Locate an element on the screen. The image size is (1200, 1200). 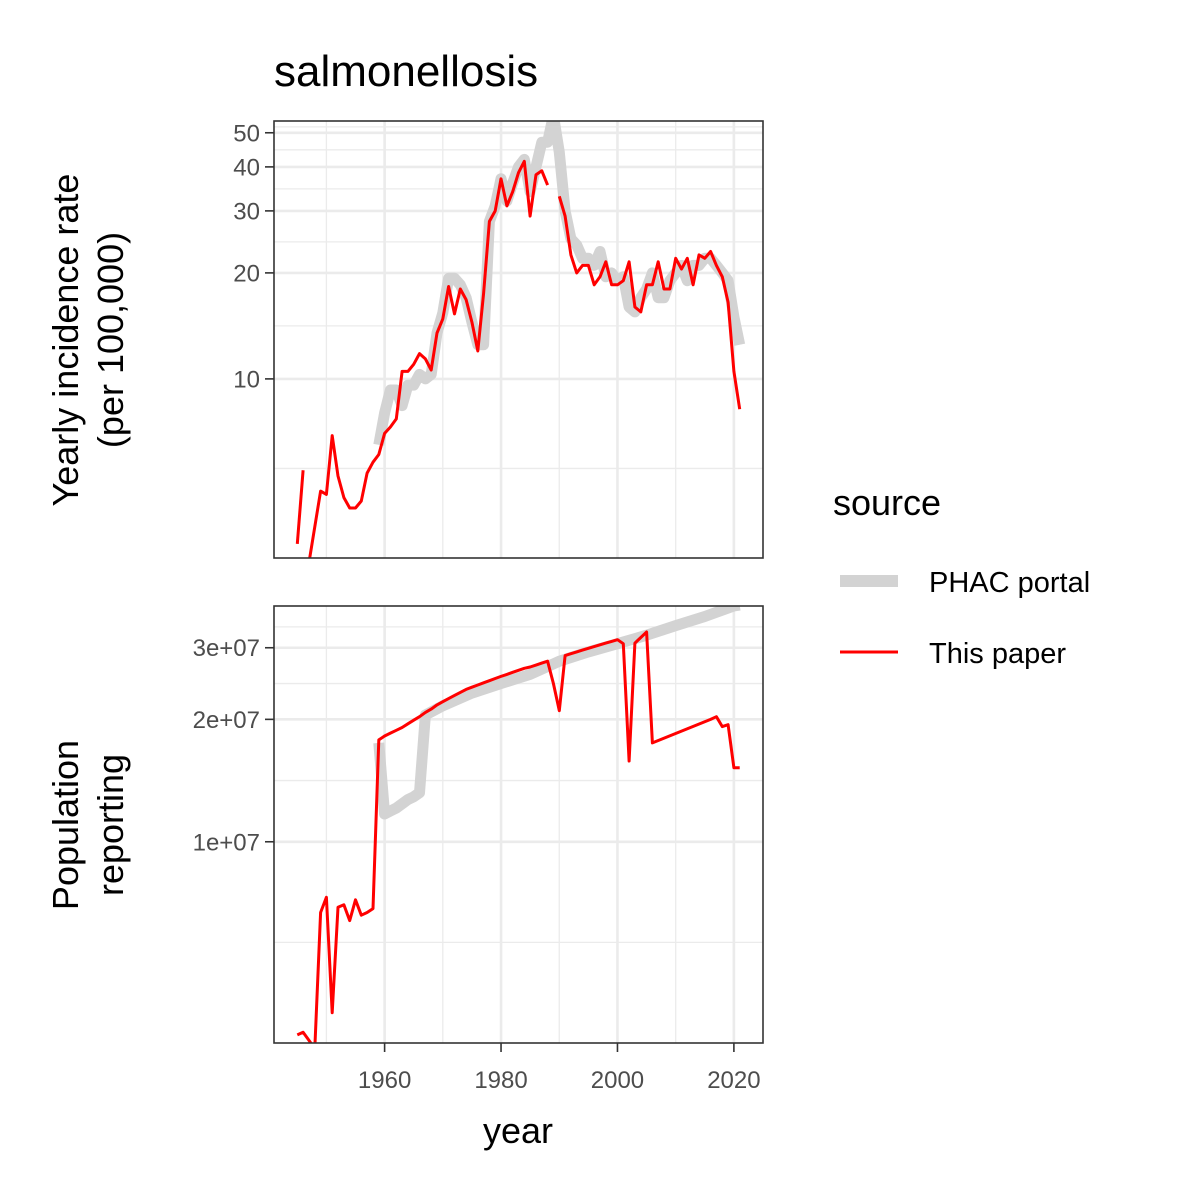
incidence-y-axis-title-line1: Yearly incidence rate is located at coordinates (65, 340).